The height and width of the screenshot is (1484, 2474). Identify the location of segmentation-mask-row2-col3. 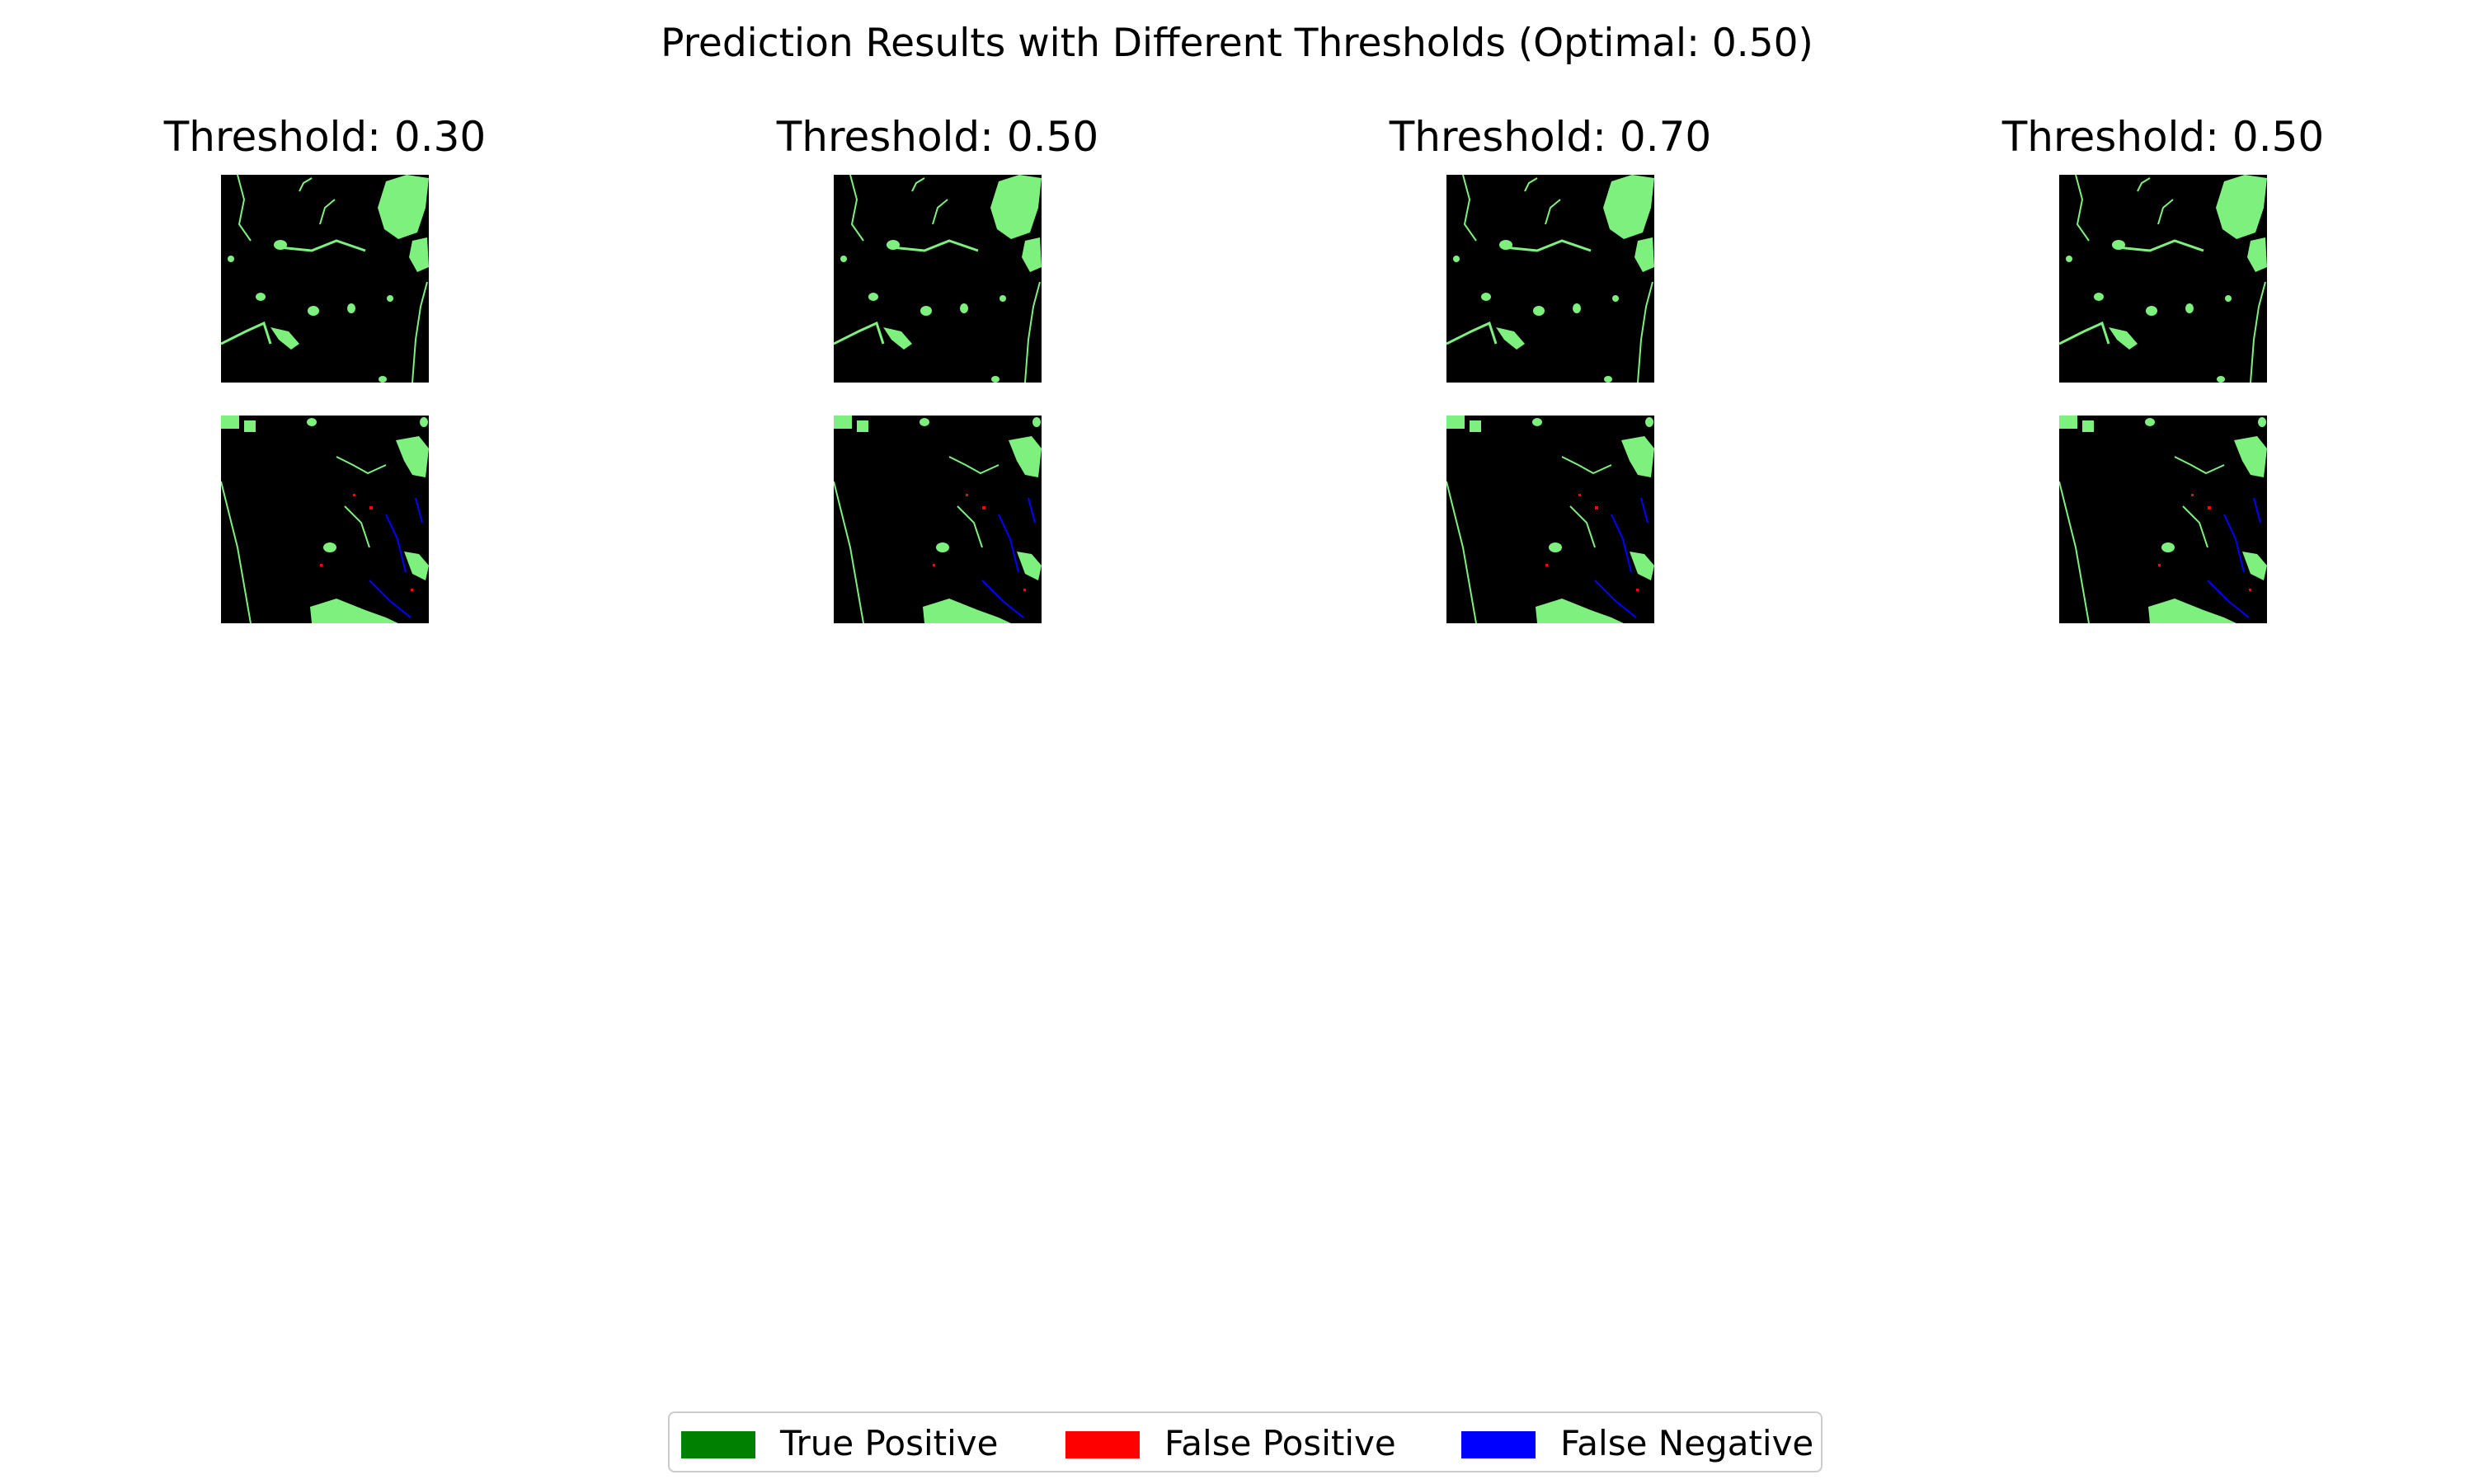
(1550, 519).